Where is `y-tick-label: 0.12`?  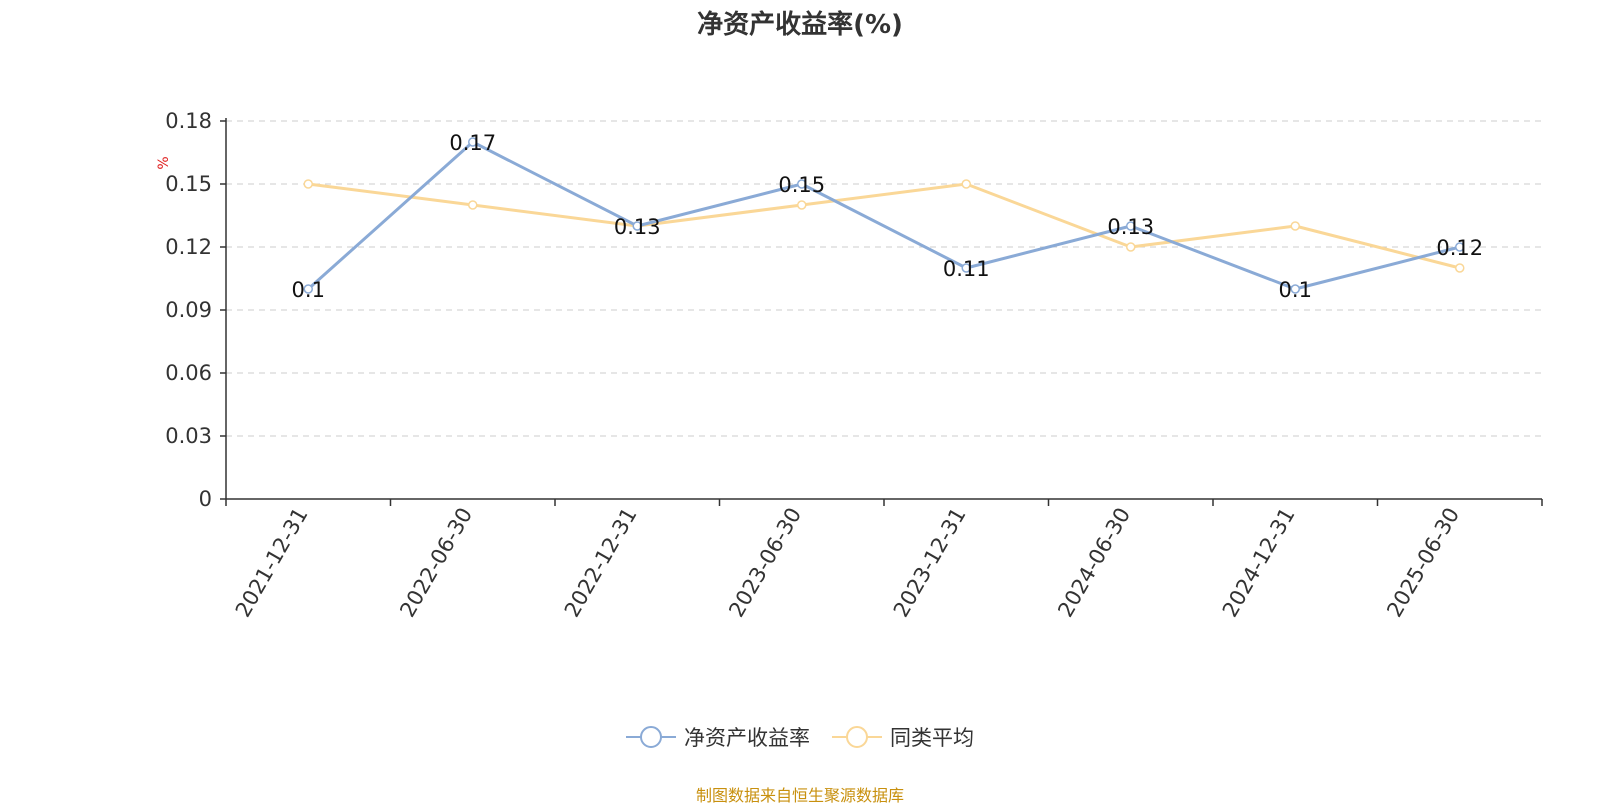
y-tick-label: 0.12 is located at coordinates (188, 247).